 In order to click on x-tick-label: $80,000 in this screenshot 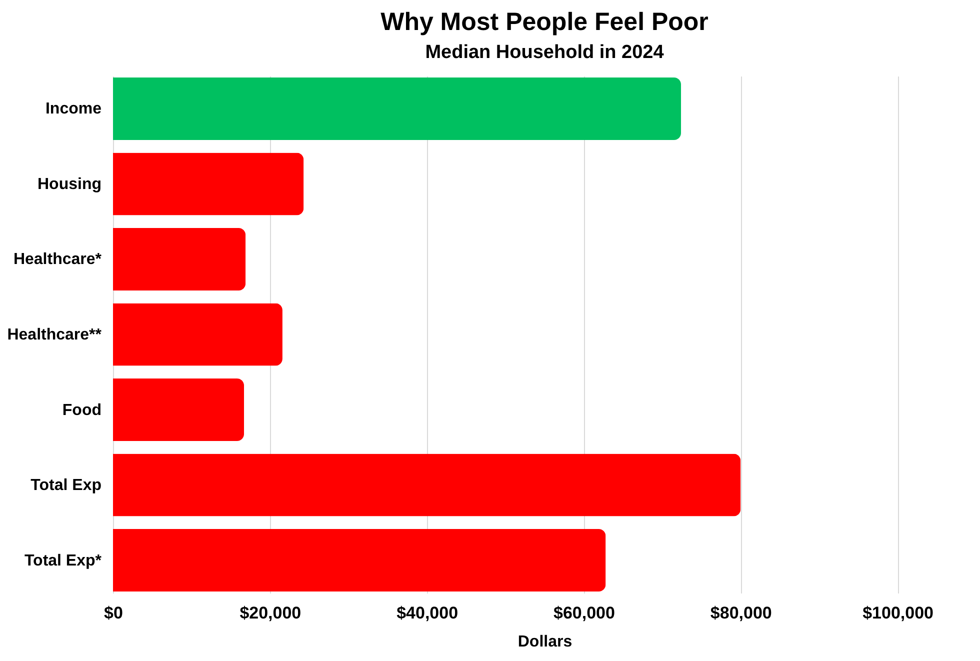, I will do `click(741, 613)`.